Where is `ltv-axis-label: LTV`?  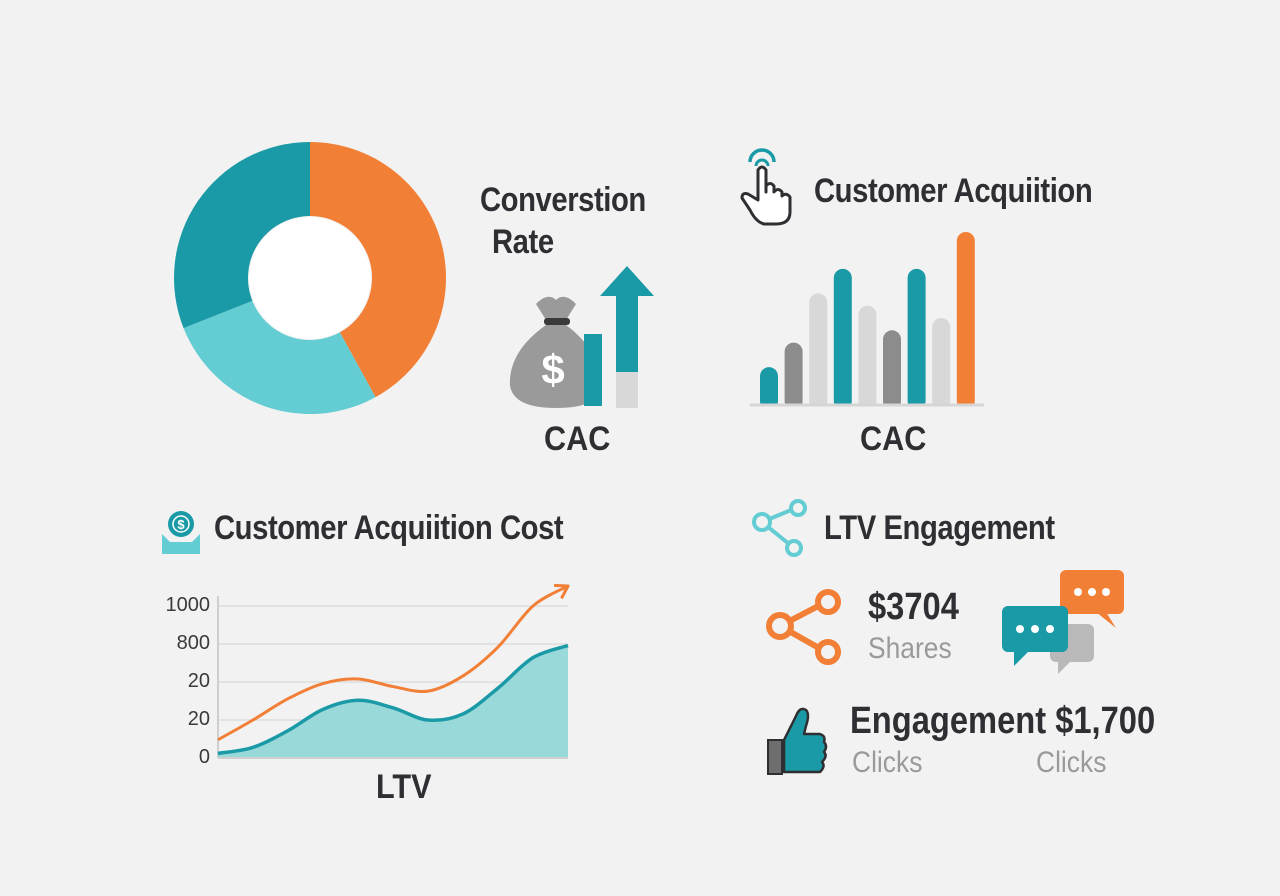
ltv-axis-label: LTV is located at coordinates (404, 787).